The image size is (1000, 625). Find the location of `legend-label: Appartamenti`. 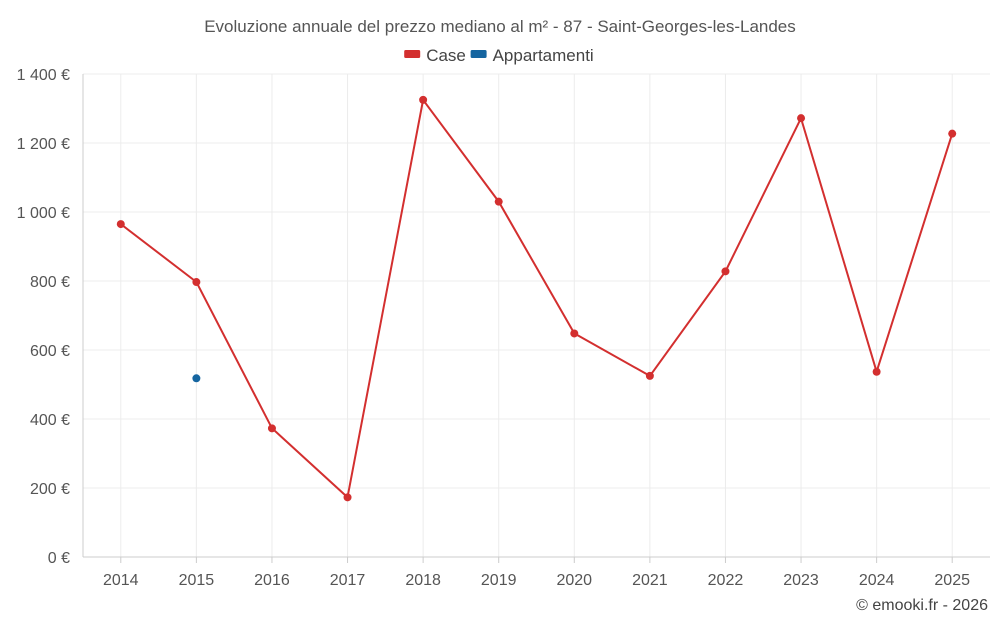

legend-label: Appartamenti is located at coordinates (543, 55).